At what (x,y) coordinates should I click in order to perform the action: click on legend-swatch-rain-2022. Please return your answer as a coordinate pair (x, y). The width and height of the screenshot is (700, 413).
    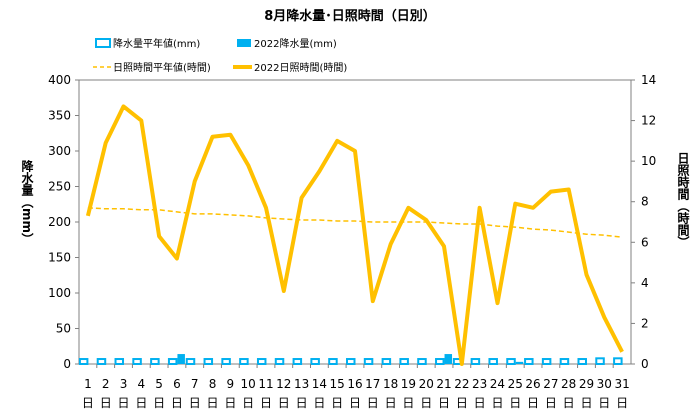
    Looking at the image, I should click on (244, 43).